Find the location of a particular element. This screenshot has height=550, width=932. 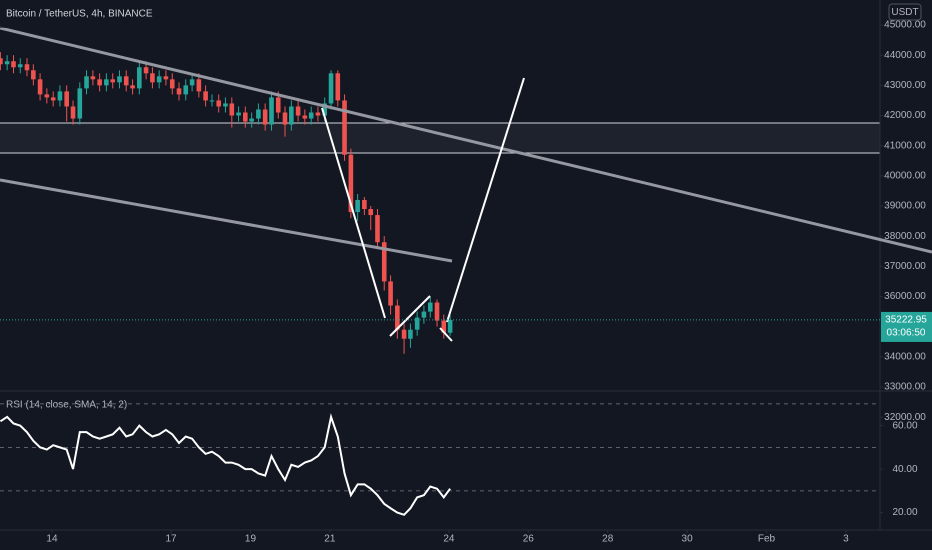

zone is located at coordinates (440, 138).